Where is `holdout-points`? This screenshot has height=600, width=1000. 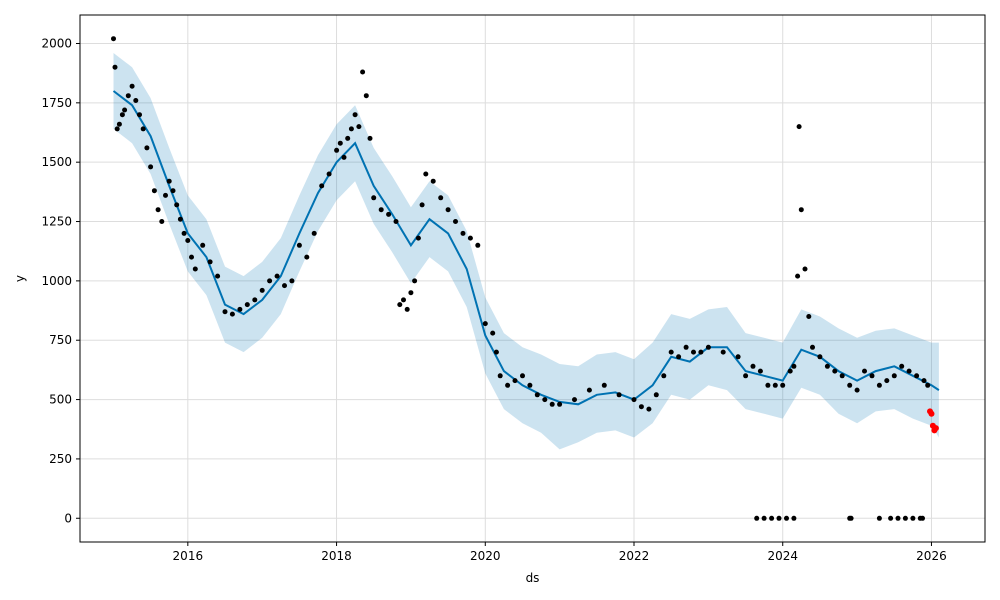 holdout-points is located at coordinates (933, 421).